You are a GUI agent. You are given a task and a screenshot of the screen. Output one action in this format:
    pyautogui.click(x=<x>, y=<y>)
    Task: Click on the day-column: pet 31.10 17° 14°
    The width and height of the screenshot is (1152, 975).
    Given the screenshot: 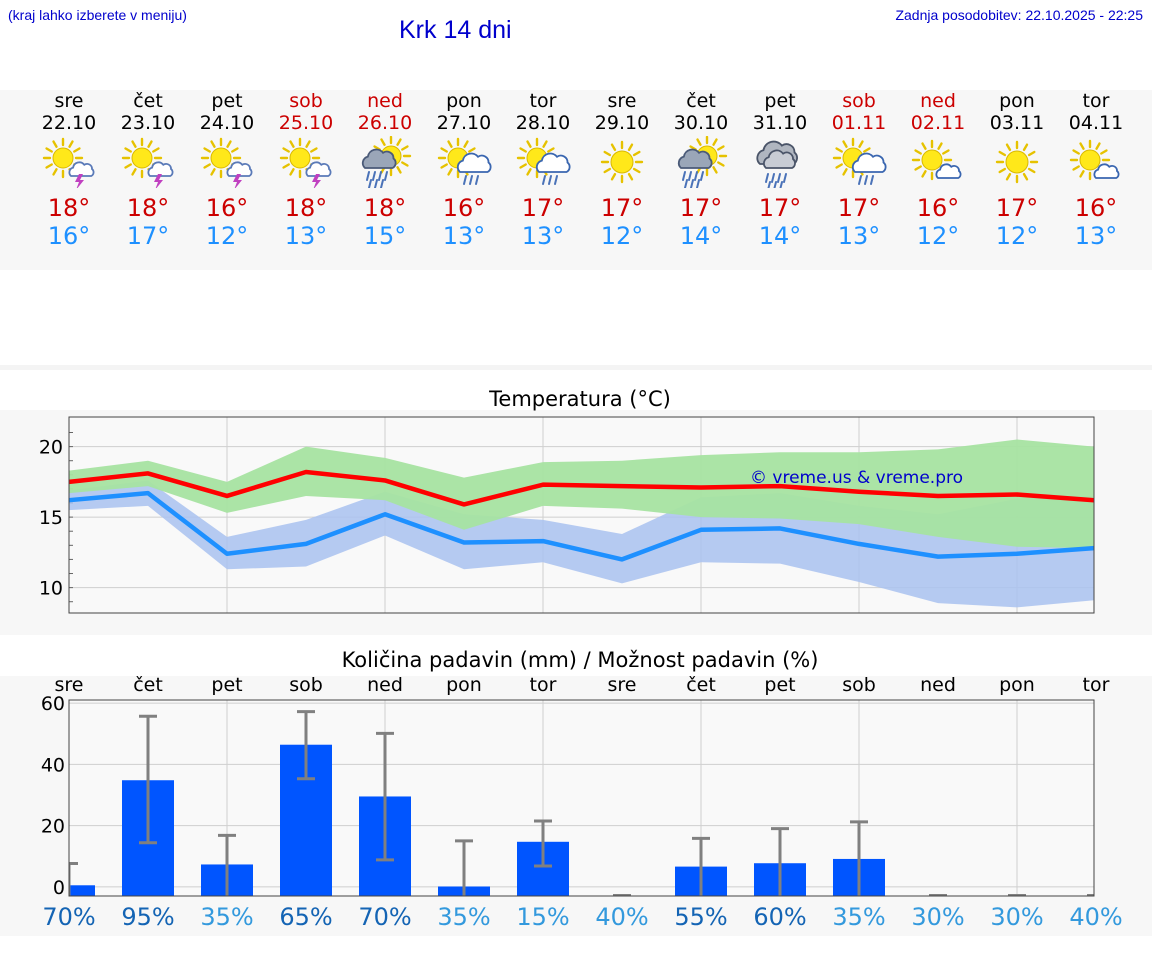 What is the action you would take?
    pyautogui.click(x=780, y=170)
    